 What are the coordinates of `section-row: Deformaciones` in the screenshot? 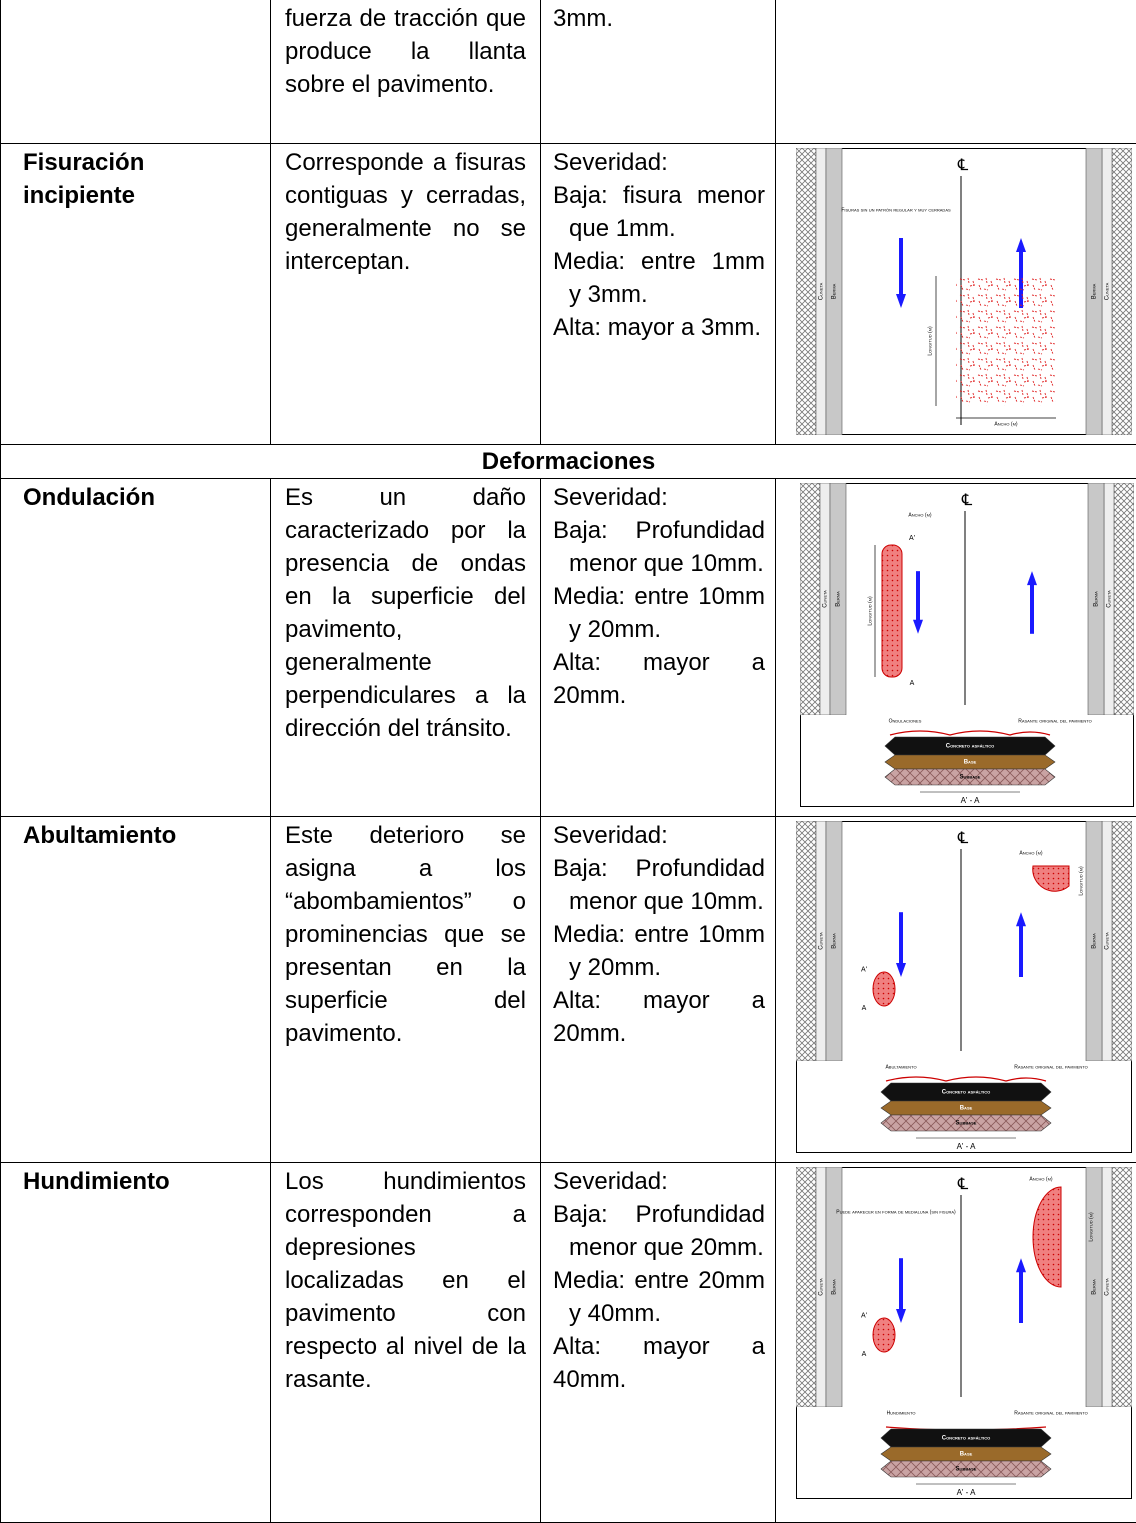 It's located at (568, 461).